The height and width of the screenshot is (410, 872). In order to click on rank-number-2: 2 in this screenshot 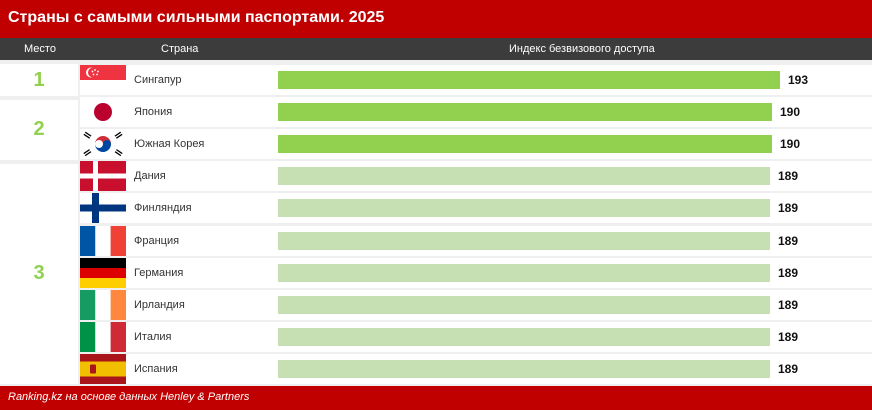, I will do `click(39, 129)`.